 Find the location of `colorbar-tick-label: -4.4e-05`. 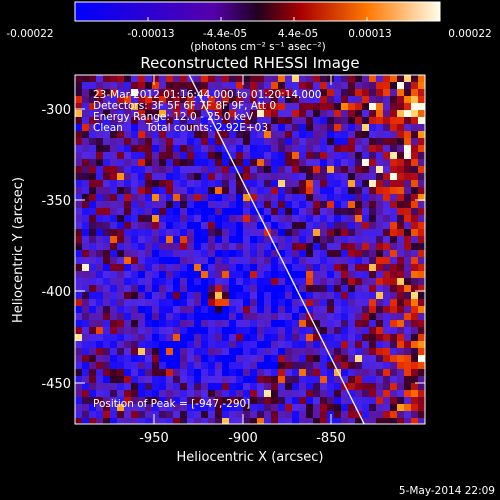

colorbar-tick-label: -4.4e-05 is located at coordinates (225, 34).